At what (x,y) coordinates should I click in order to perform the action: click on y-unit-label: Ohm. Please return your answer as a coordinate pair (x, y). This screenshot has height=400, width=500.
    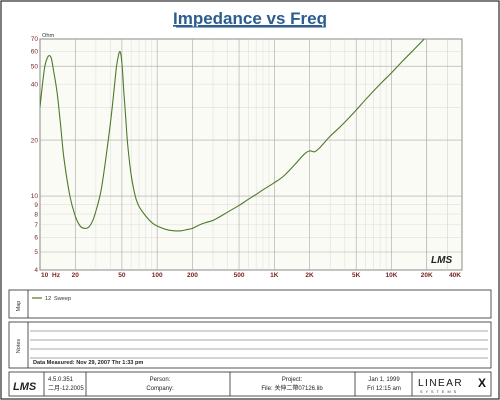
    Looking at the image, I should click on (48, 36).